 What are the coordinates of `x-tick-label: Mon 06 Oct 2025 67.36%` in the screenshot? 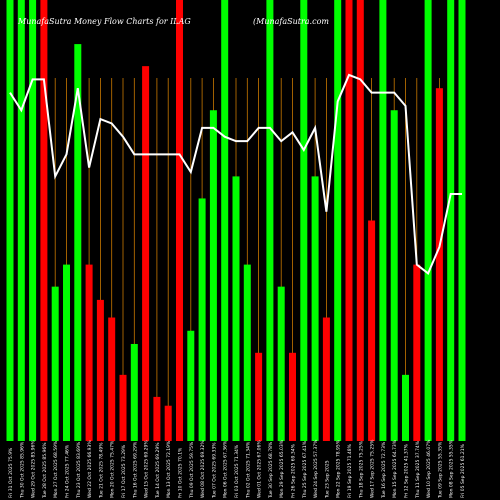 It's located at (226, 469).